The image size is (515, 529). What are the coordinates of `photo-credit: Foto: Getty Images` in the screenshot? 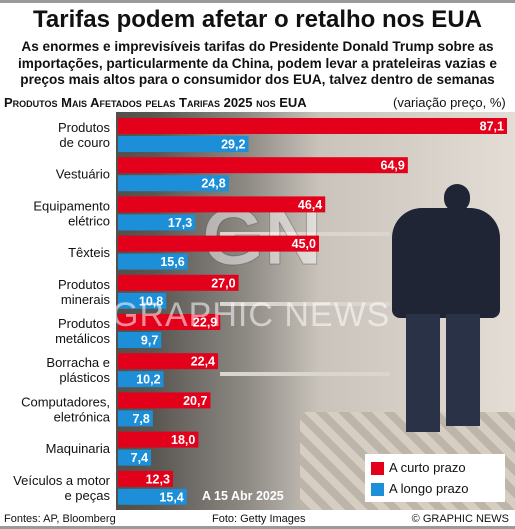 It's located at (259, 519).